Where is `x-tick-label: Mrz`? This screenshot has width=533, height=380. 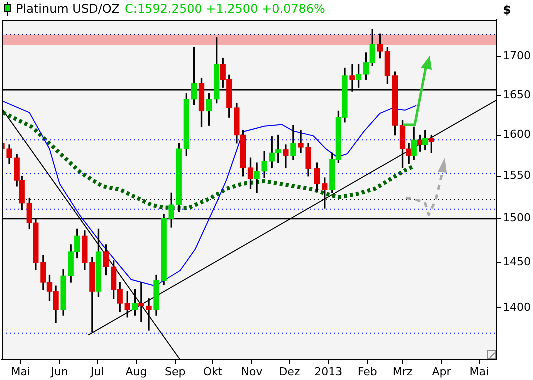
x-tick-label: Mrz is located at coordinates (402, 371).